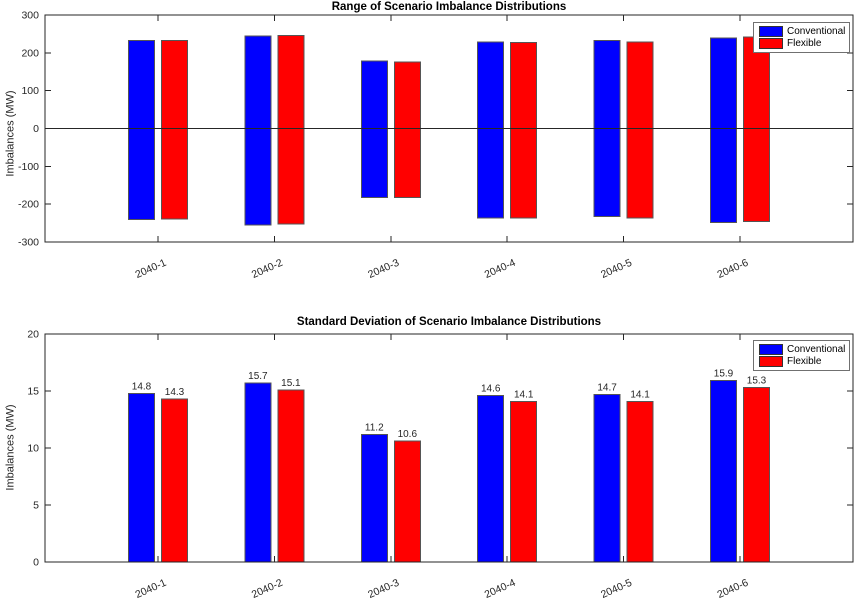  What do you see at coordinates (408, 434) in the screenshot?
I see `bar-value-label: 10.6` at bounding box center [408, 434].